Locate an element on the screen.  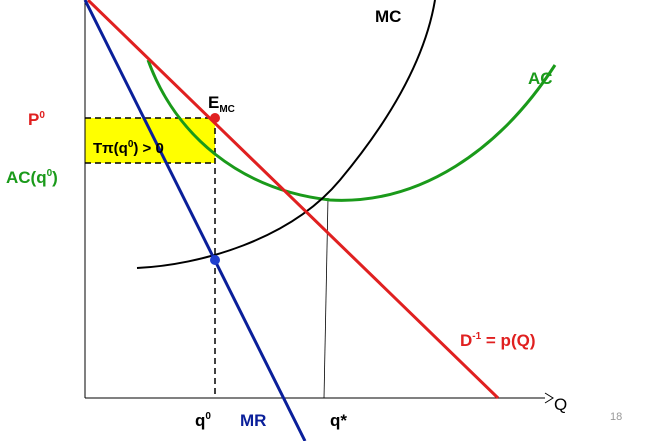
ac-q0-label: AC(q0) is located at coordinates (32, 177).